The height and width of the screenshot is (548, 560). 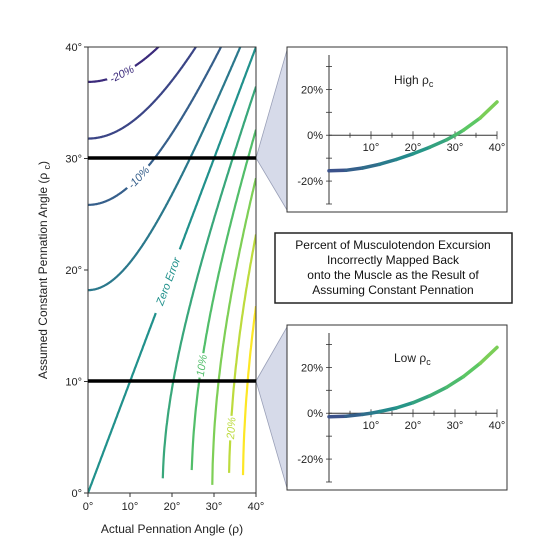 What do you see at coordinates (455, 148) in the screenshot?
I see `inset-x-tick-label-high: 30°` at bounding box center [455, 148].